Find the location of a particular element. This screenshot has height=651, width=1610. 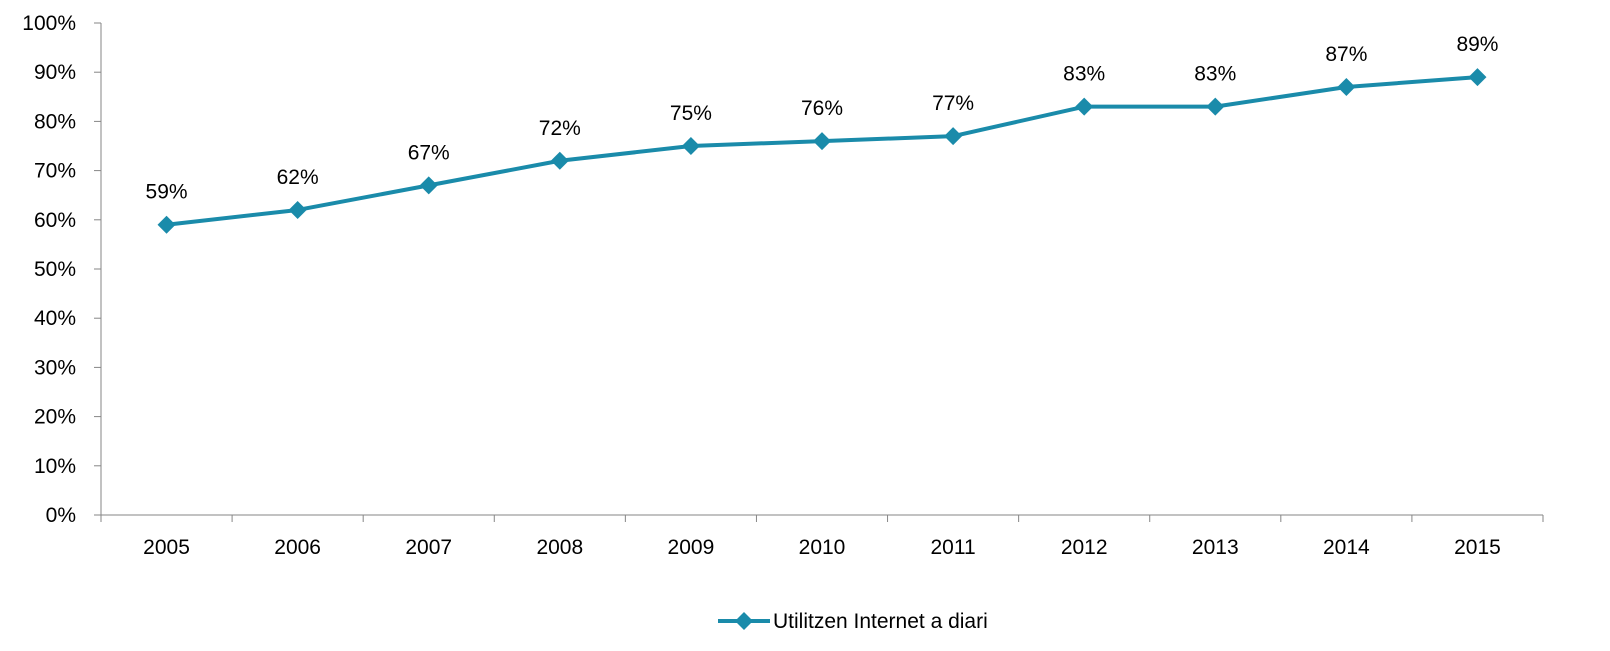

data-label: 59% is located at coordinates (167, 192).